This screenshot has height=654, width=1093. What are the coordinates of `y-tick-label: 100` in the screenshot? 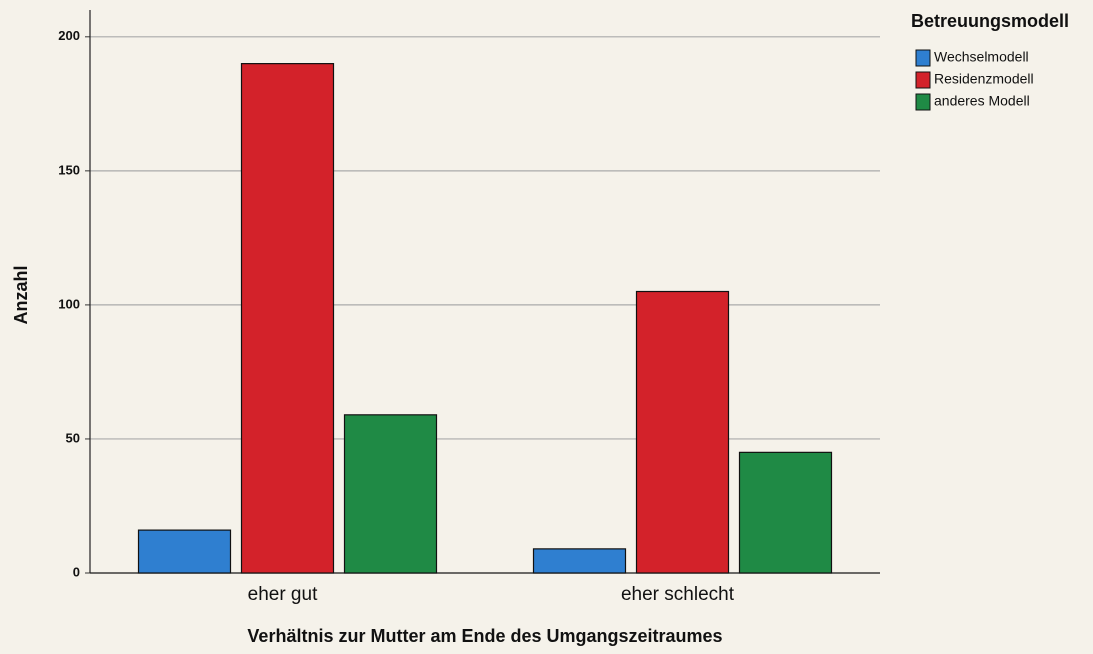 It's located at (69, 303).